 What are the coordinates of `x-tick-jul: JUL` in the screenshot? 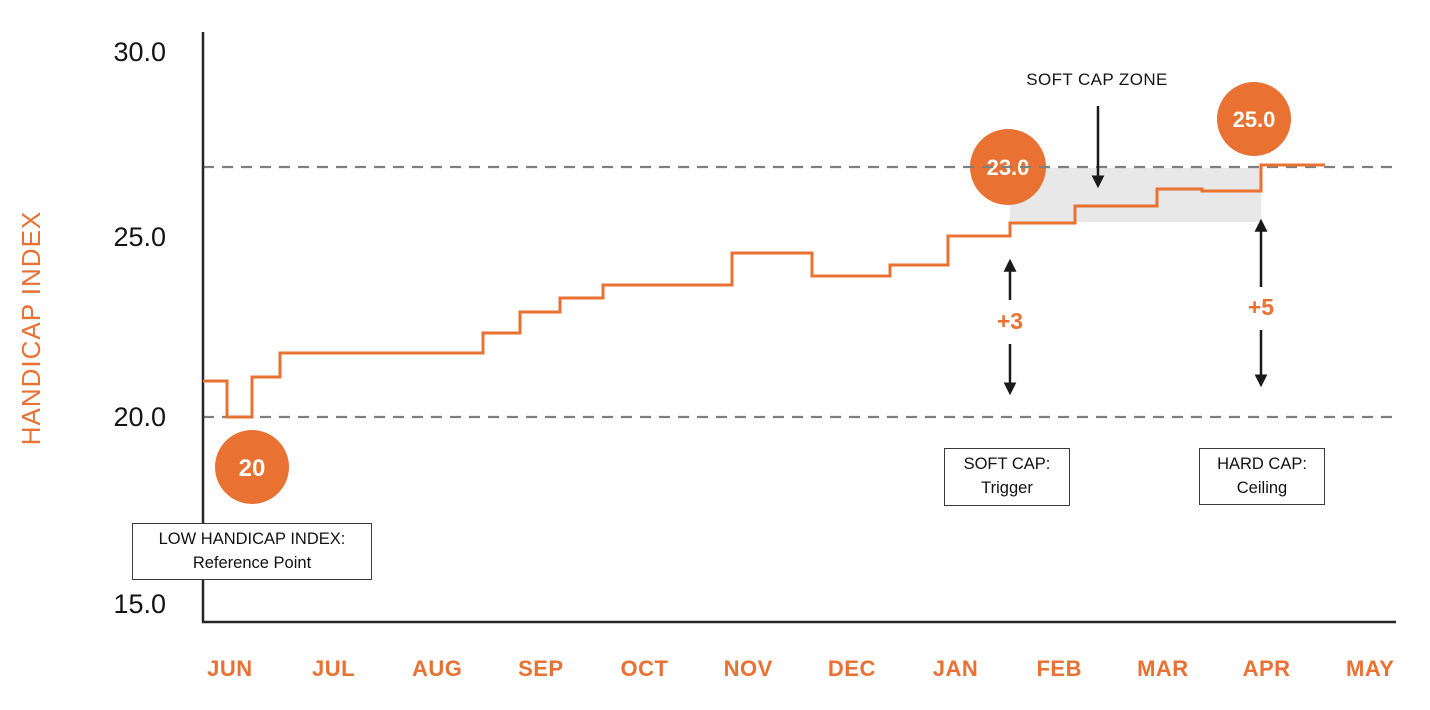 It's located at (333, 668).